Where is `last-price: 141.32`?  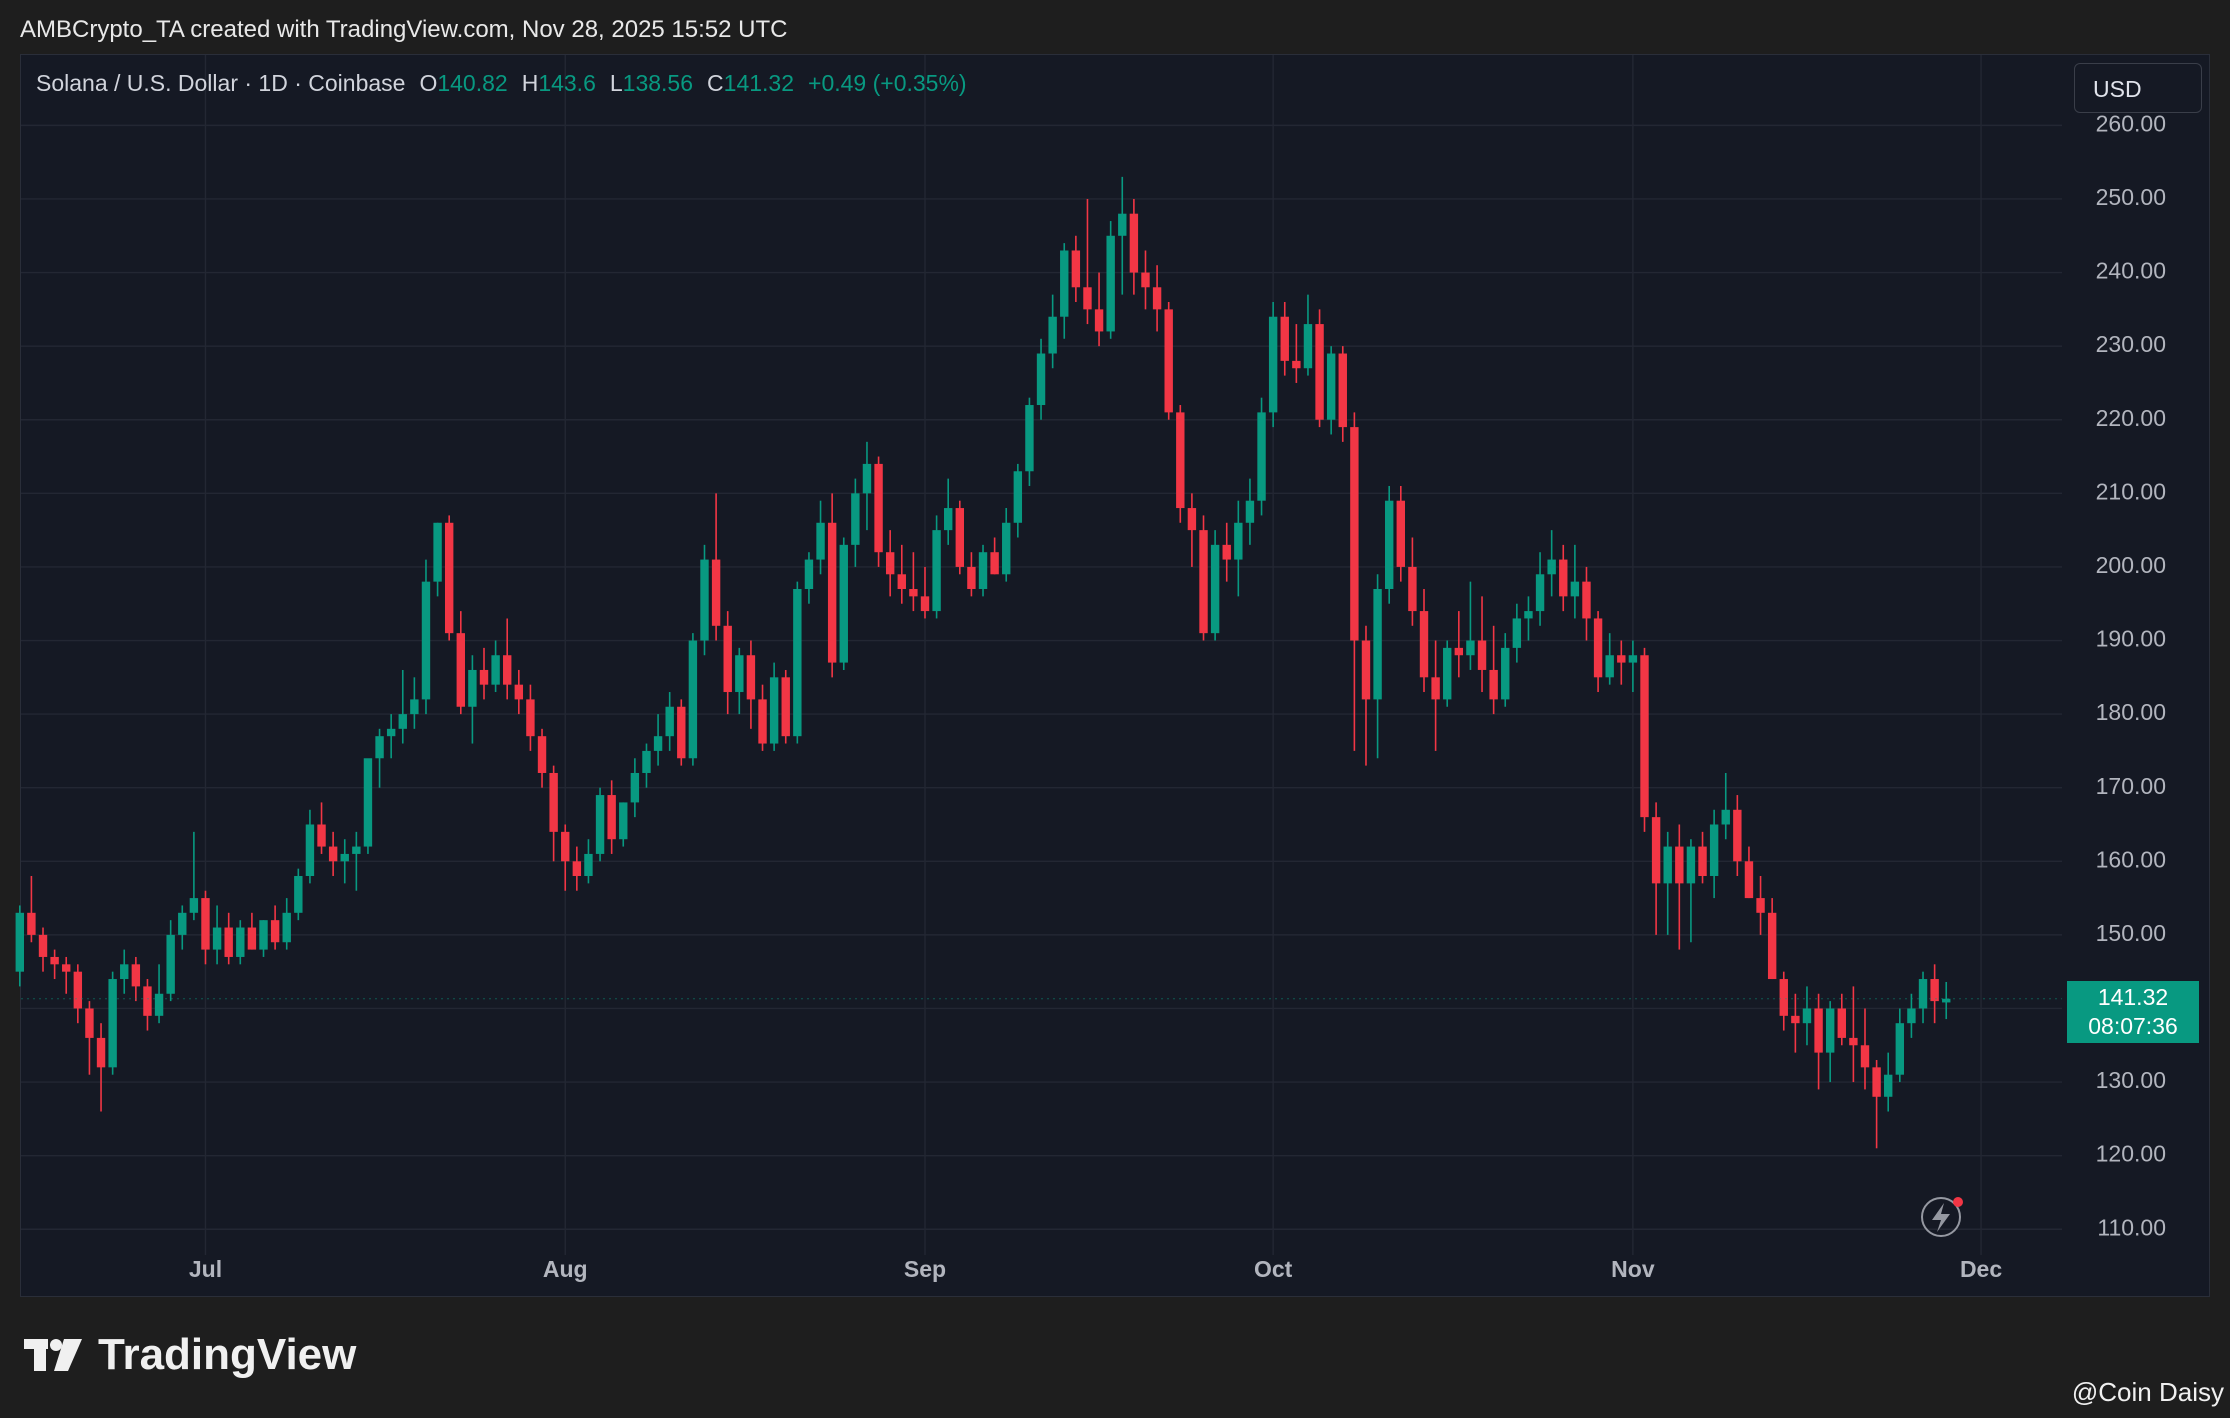
last-price: 141.32 is located at coordinates (2133, 997).